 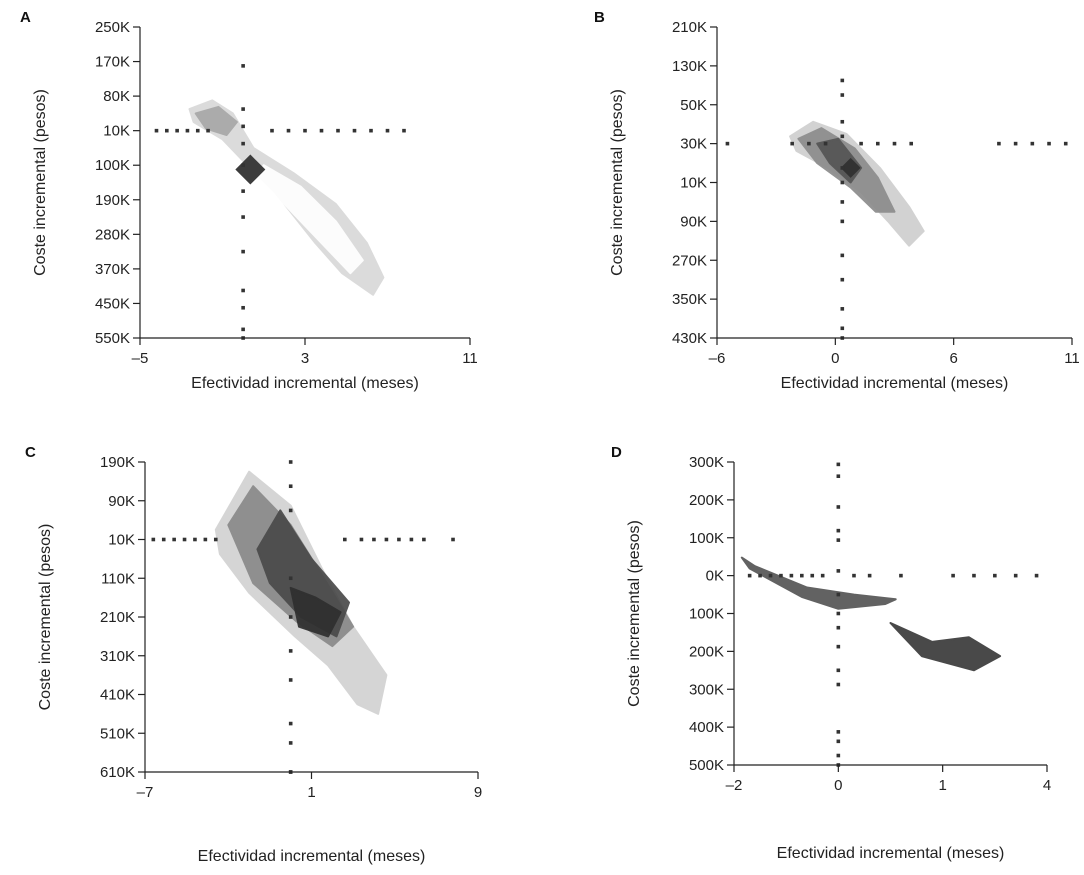 I want to click on y-tick-label: 430K, so click(x=689, y=338).